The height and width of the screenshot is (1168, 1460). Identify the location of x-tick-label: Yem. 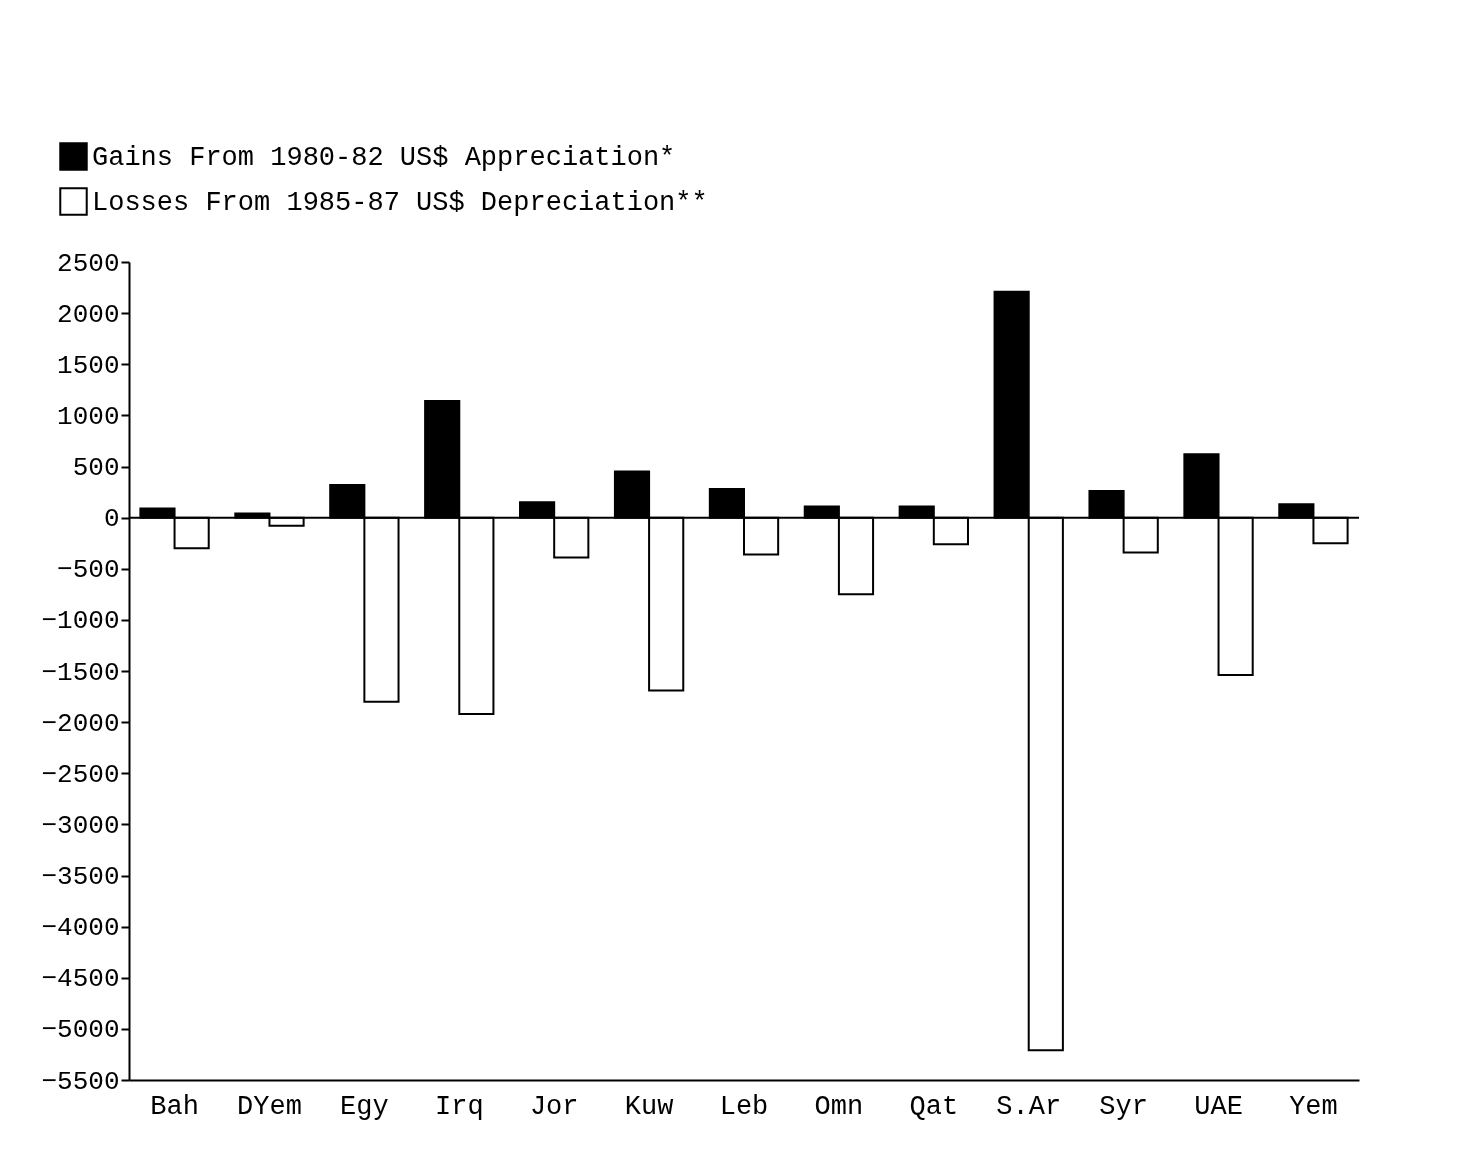
(1313, 1106).